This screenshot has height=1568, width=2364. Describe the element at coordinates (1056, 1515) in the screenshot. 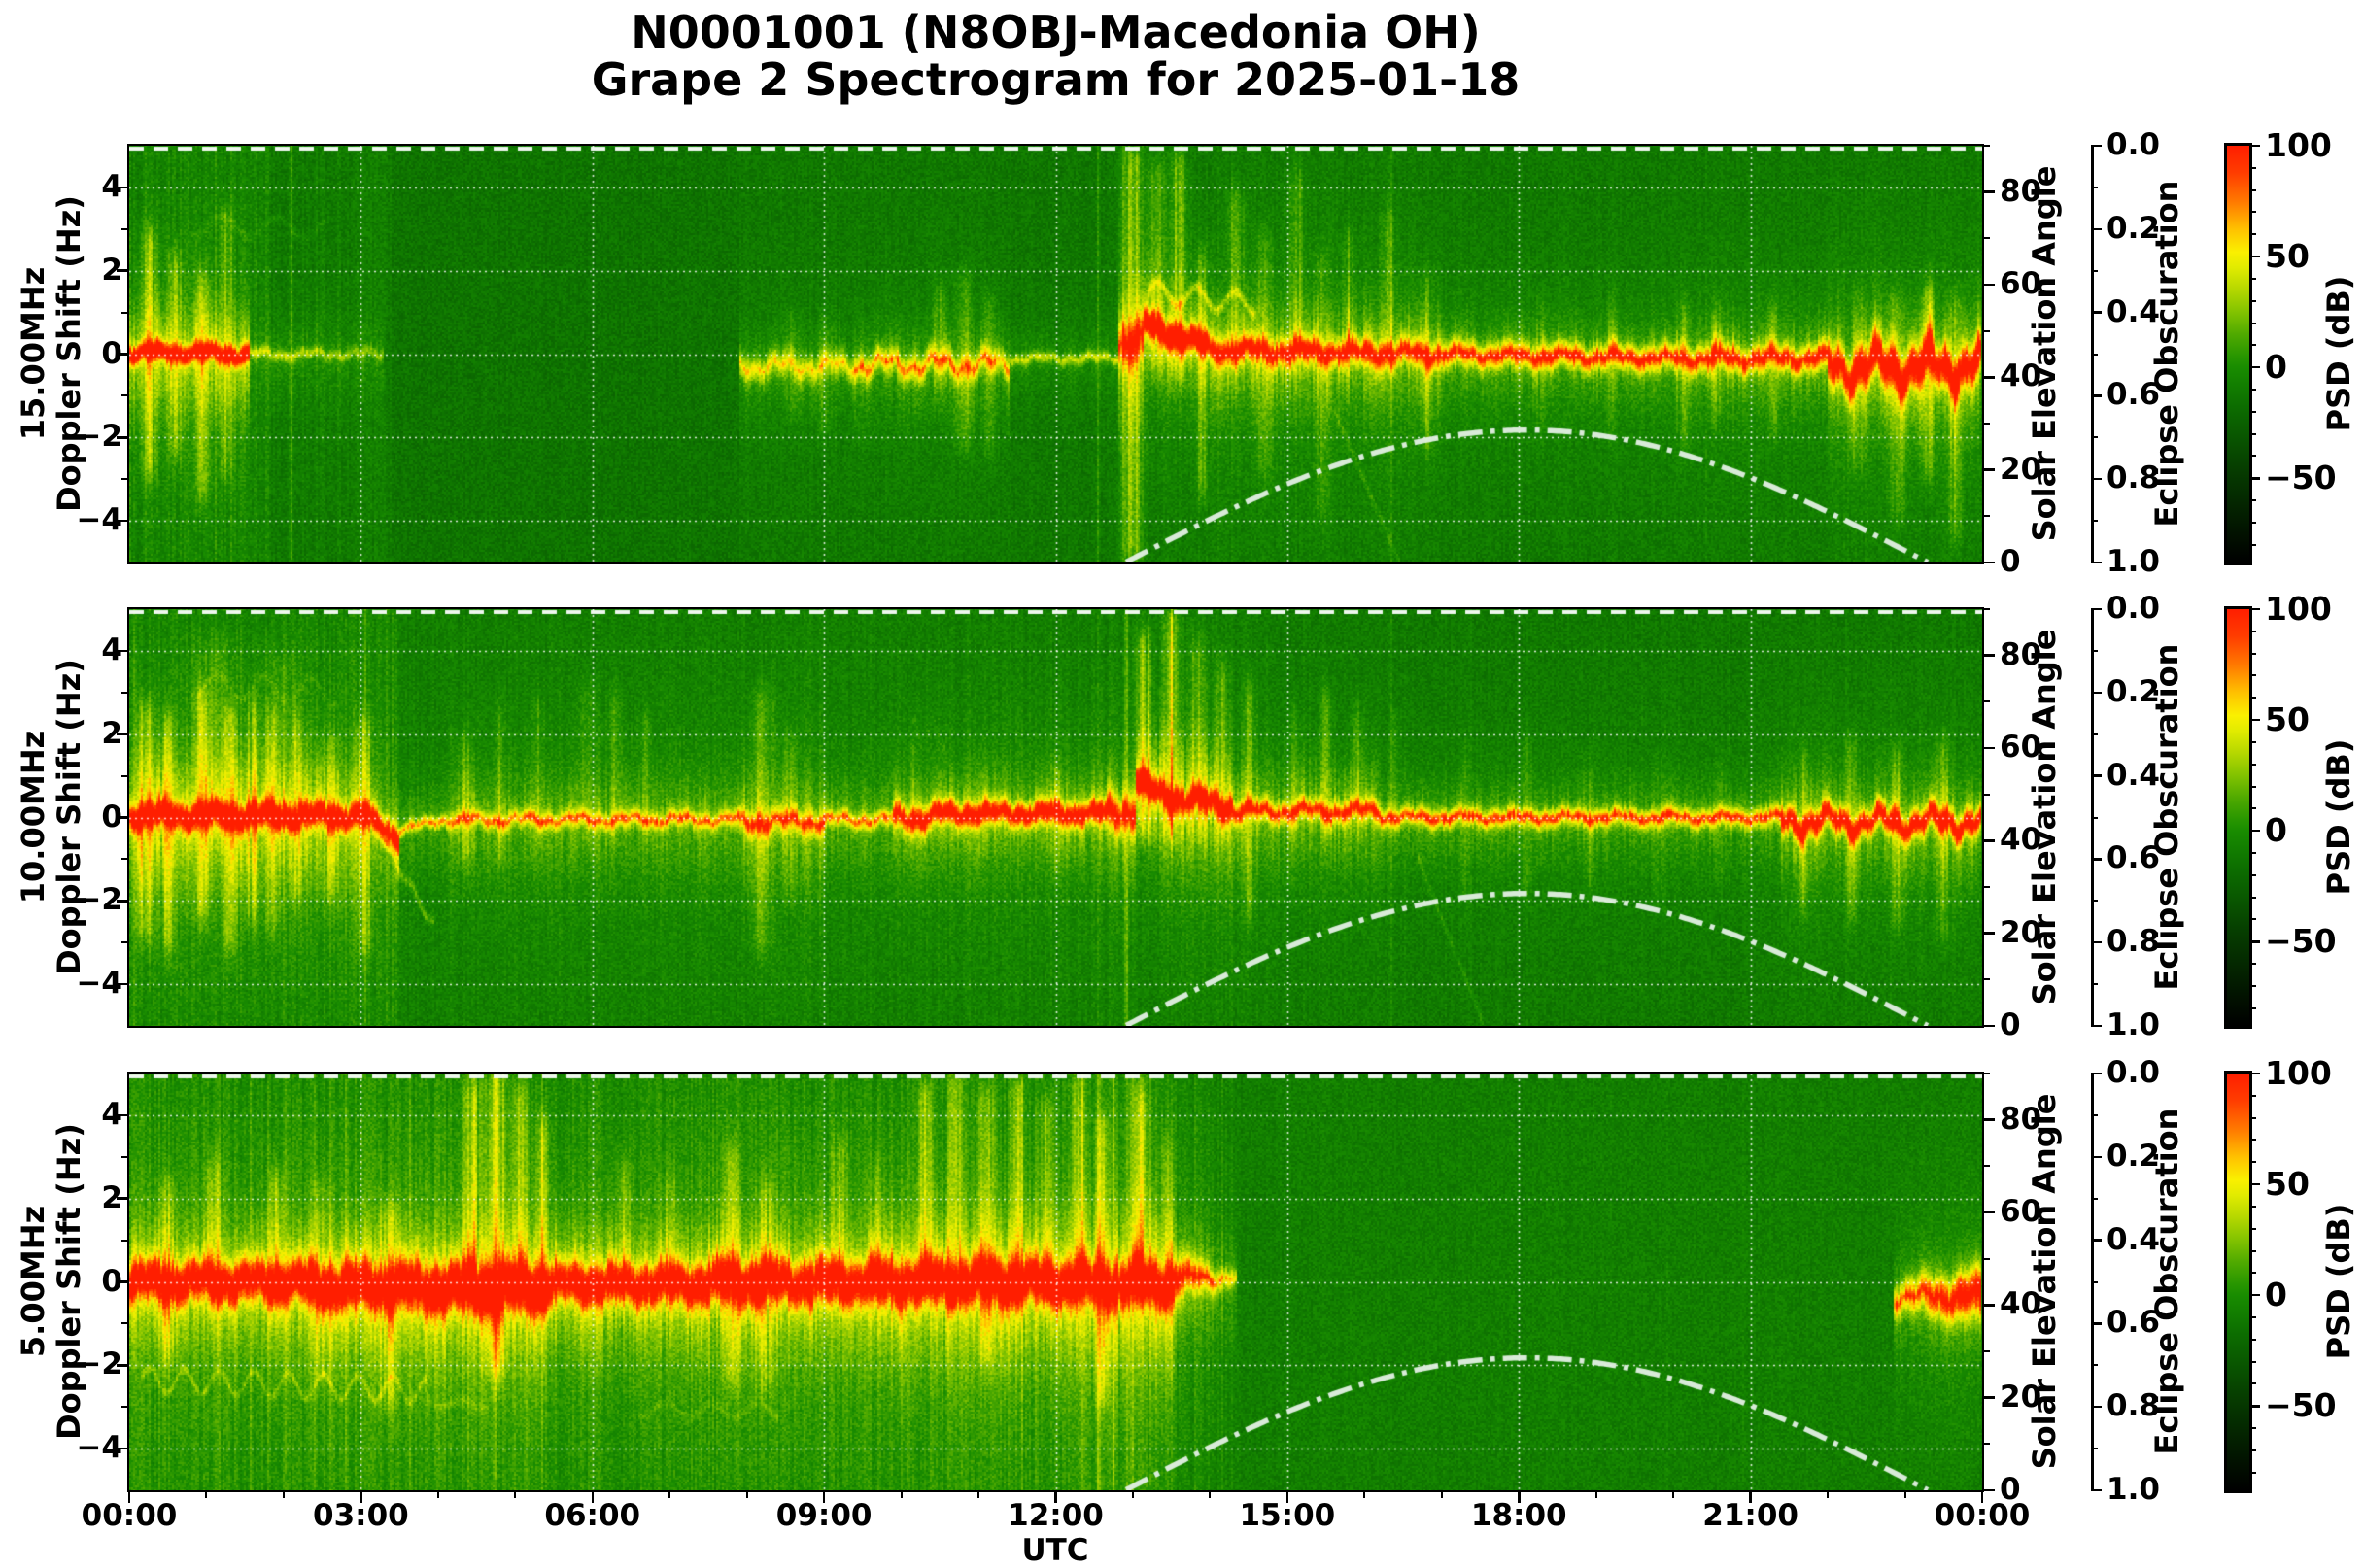

I see `x-tick-label: 12:00` at that location.